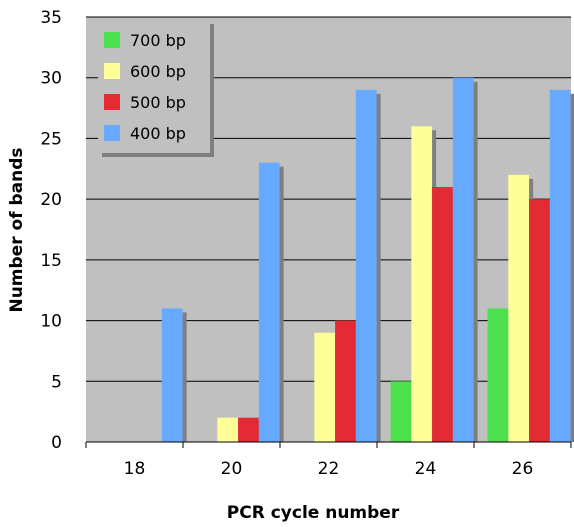 This screenshot has width=574, height=527. I want to click on y-axis-ticks: 0 5 10 15 20 25 30 35, so click(51, 230).